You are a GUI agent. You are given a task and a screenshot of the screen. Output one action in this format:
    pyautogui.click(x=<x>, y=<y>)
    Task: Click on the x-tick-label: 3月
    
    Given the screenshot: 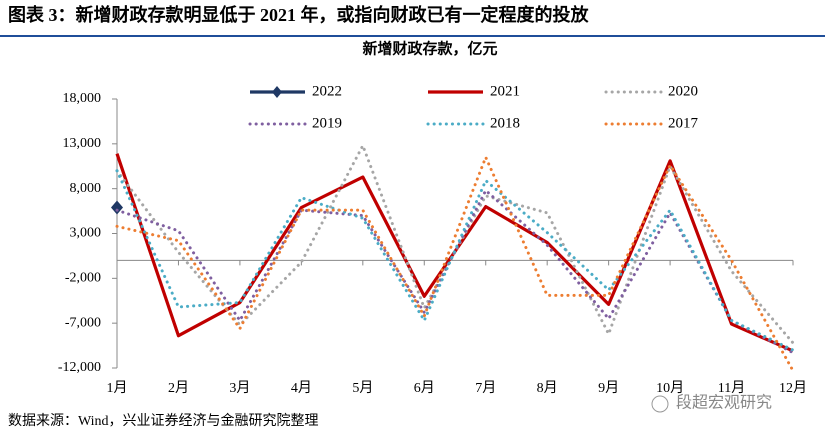 What is the action you would take?
    pyautogui.click(x=239, y=388)
    